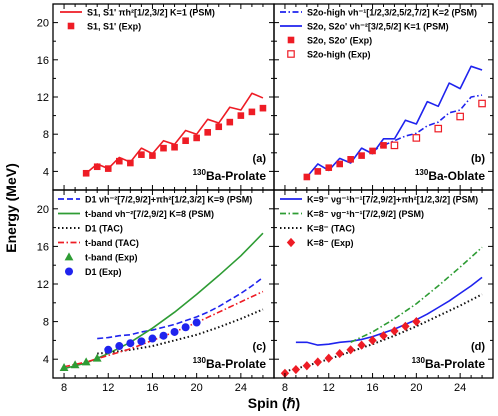 The image size is (498, 416). Describe the element at coordinates (46, 323) in the screenshot. I see `y-tick-label: 8` at that location.